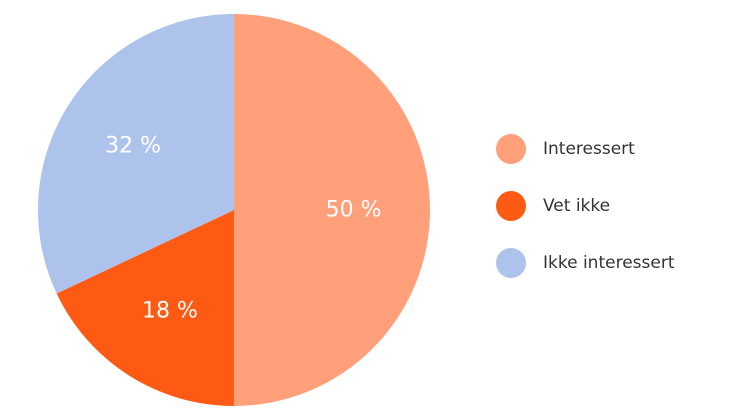  Describe the element at coordinates (170, 310) in the screenshot. I see `data-label-vet-ikke: 18 %` at that location.